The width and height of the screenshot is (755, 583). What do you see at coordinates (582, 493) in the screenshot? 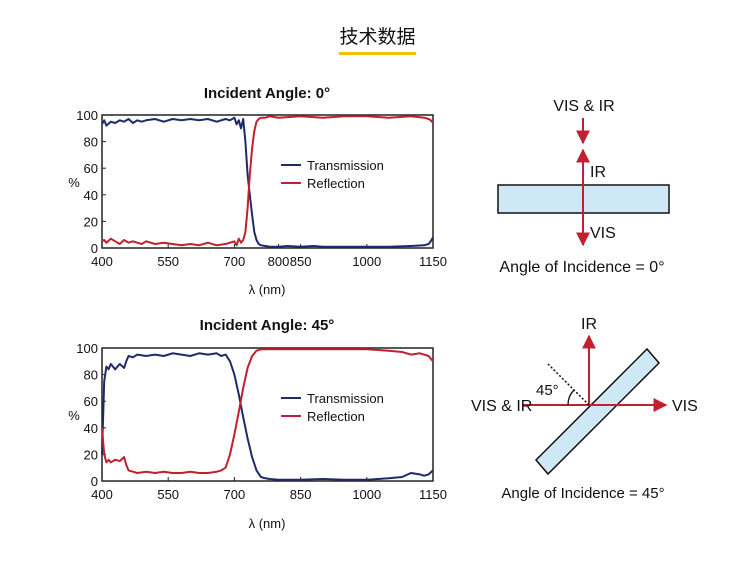
I see `diagram-caption: Angle of Incidence = 45°` at bounding box center [582, 493].